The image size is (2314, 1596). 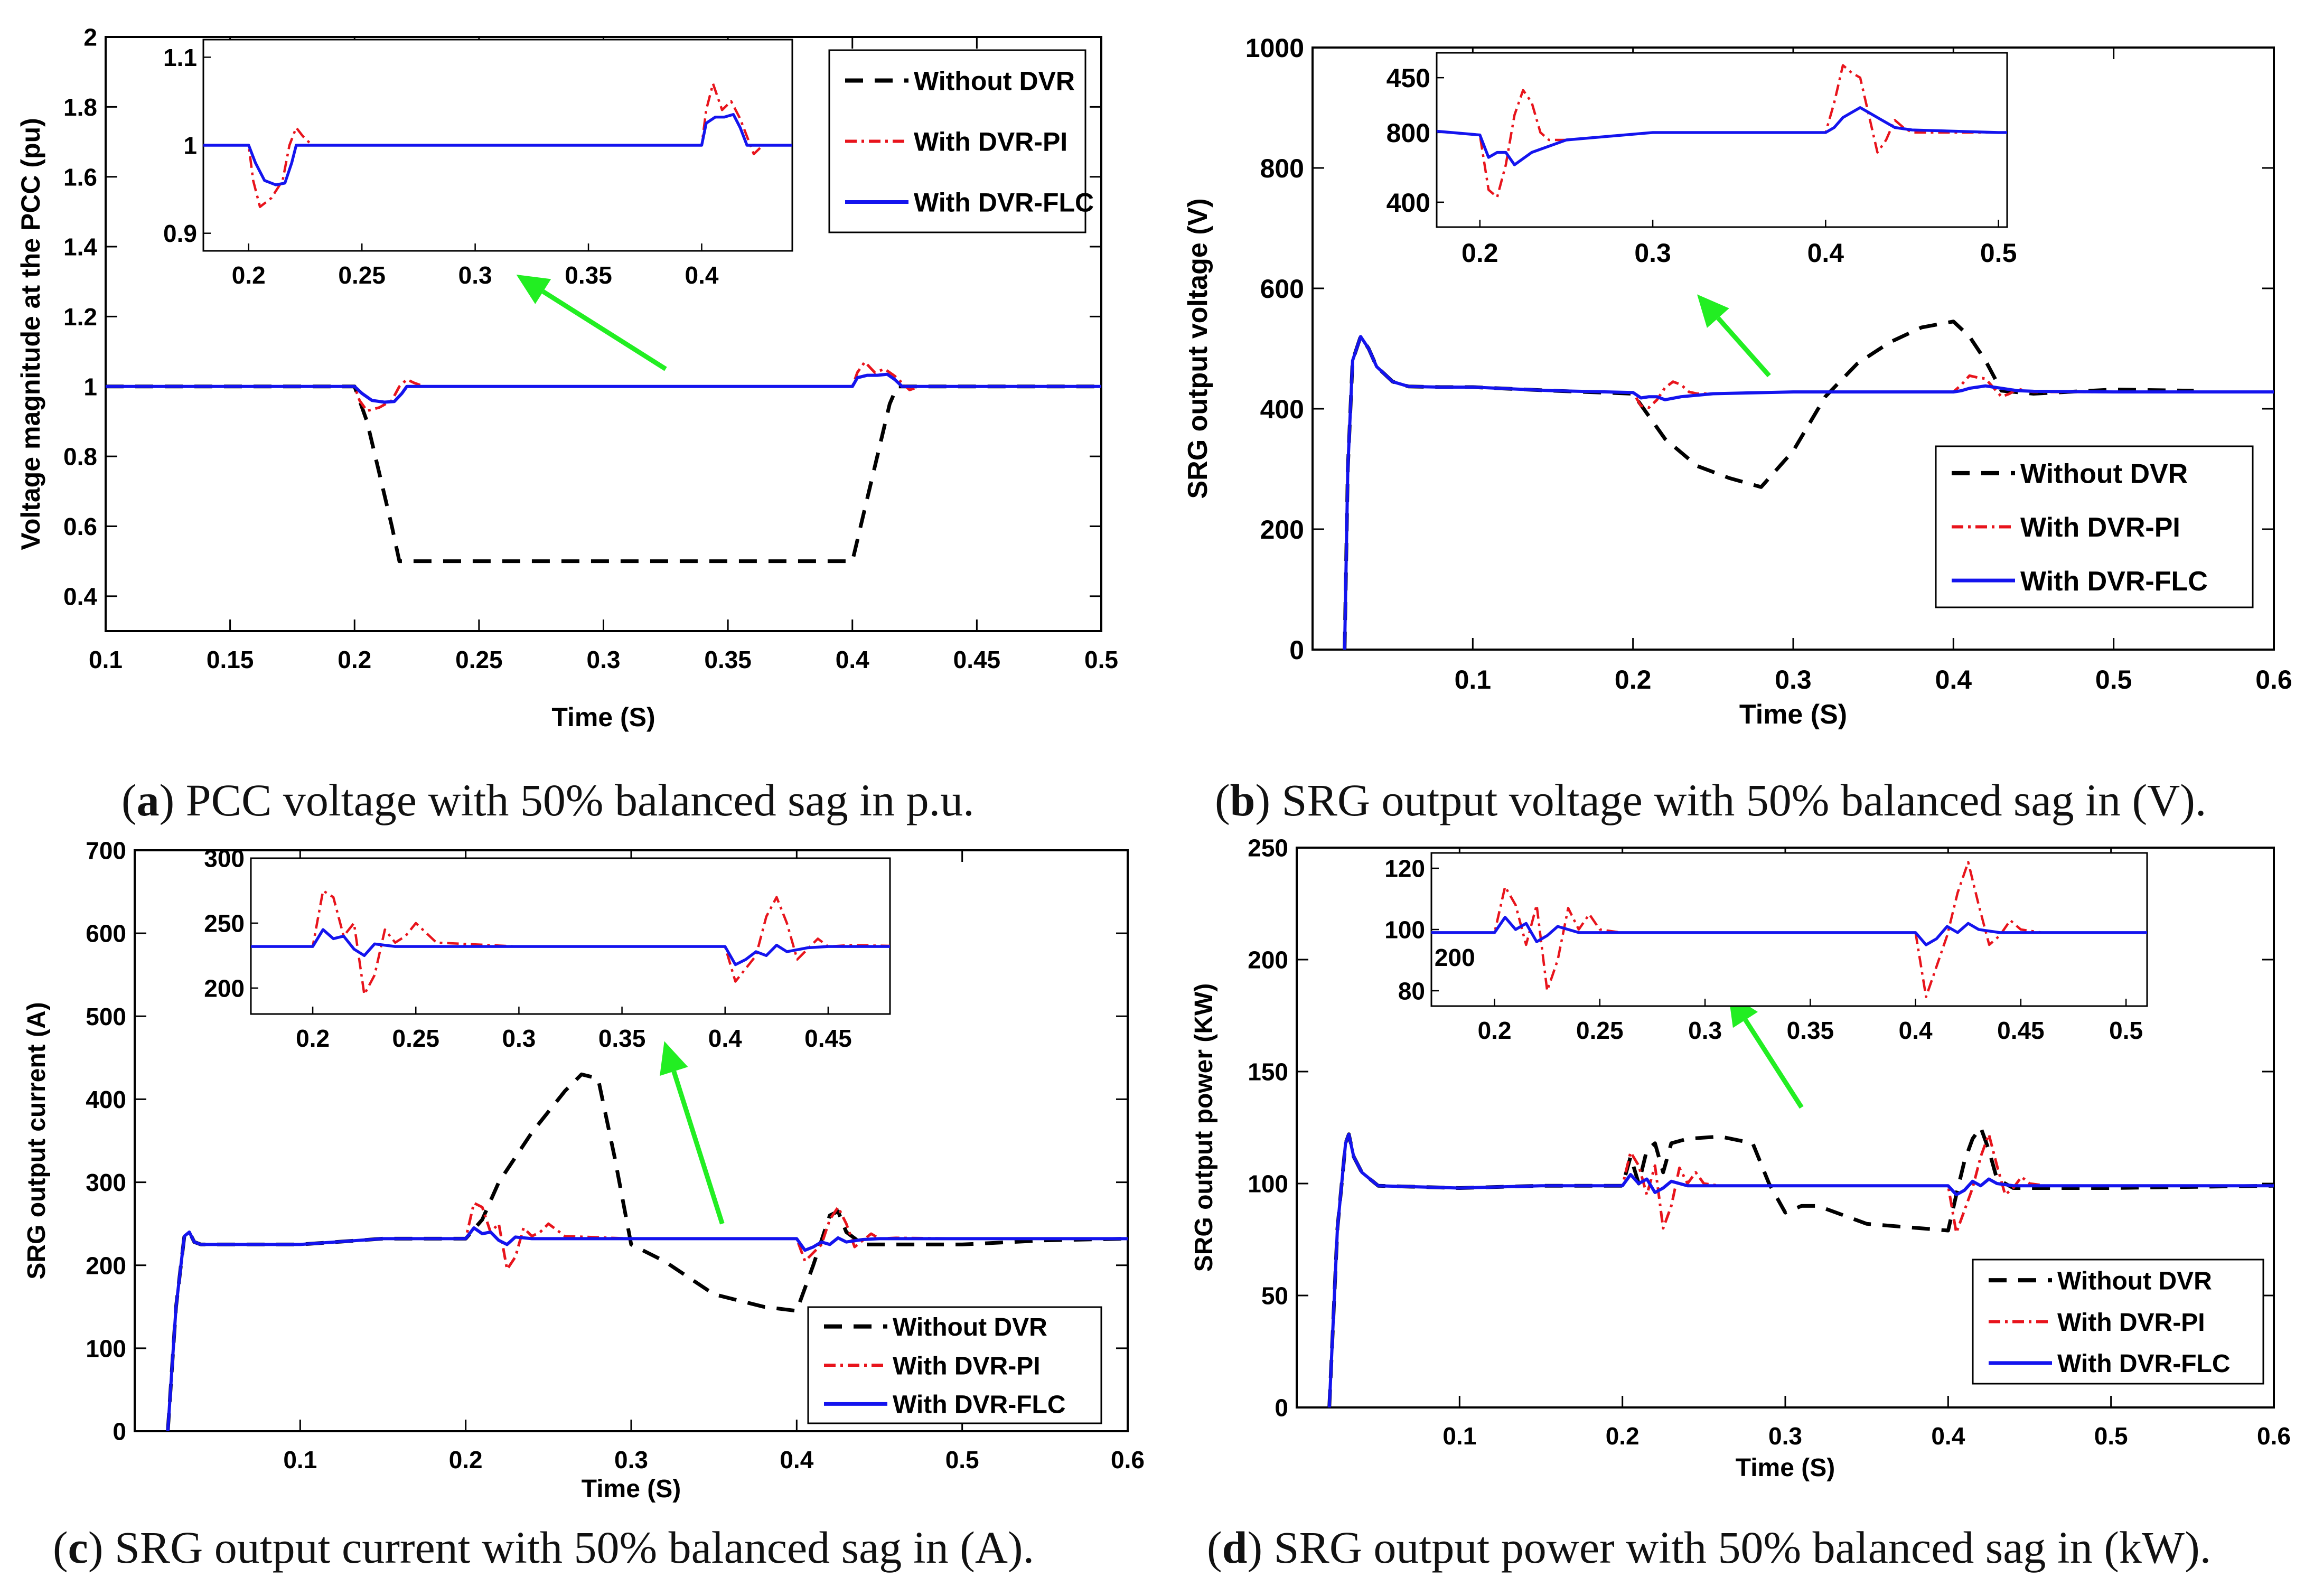 I want to click on series-without-dvr, so click(x=604, y=474).